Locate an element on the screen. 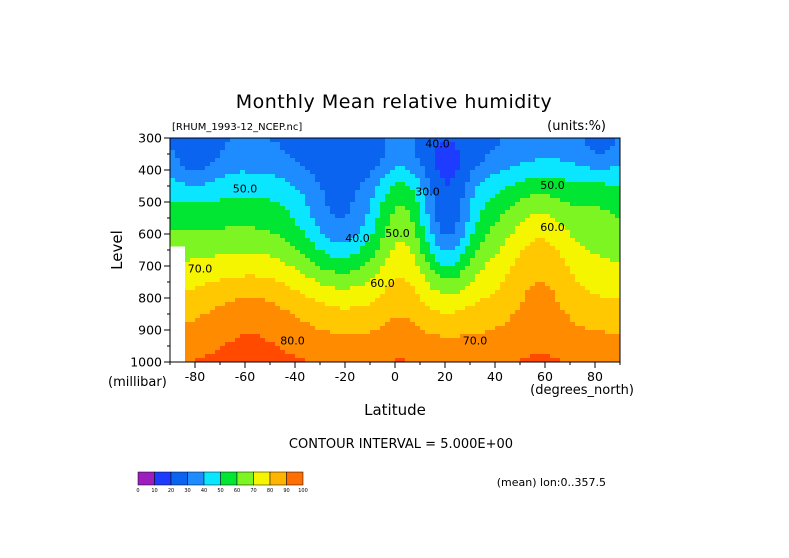 The image size is (789, 558). x-tick-label: 60 is located at coordinates (545, 376).